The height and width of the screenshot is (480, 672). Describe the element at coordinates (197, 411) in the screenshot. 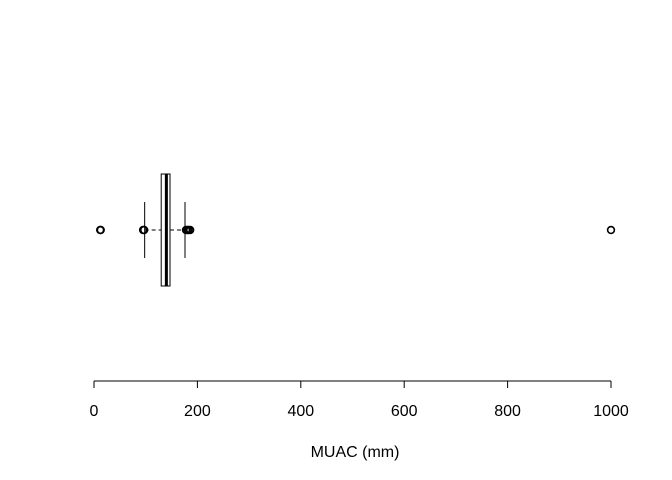

I see `x-tick-label: 200` at that location.